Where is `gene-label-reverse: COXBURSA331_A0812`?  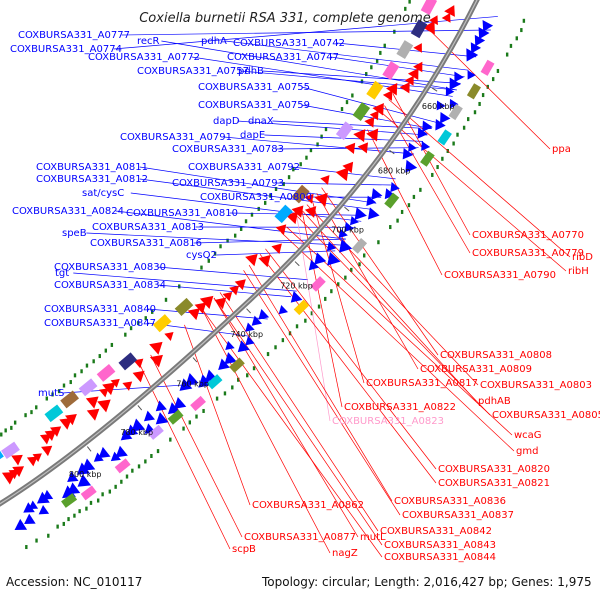
gene-label-reverse: COXBURSA331_A0812 is located at coordinates (92, 179).